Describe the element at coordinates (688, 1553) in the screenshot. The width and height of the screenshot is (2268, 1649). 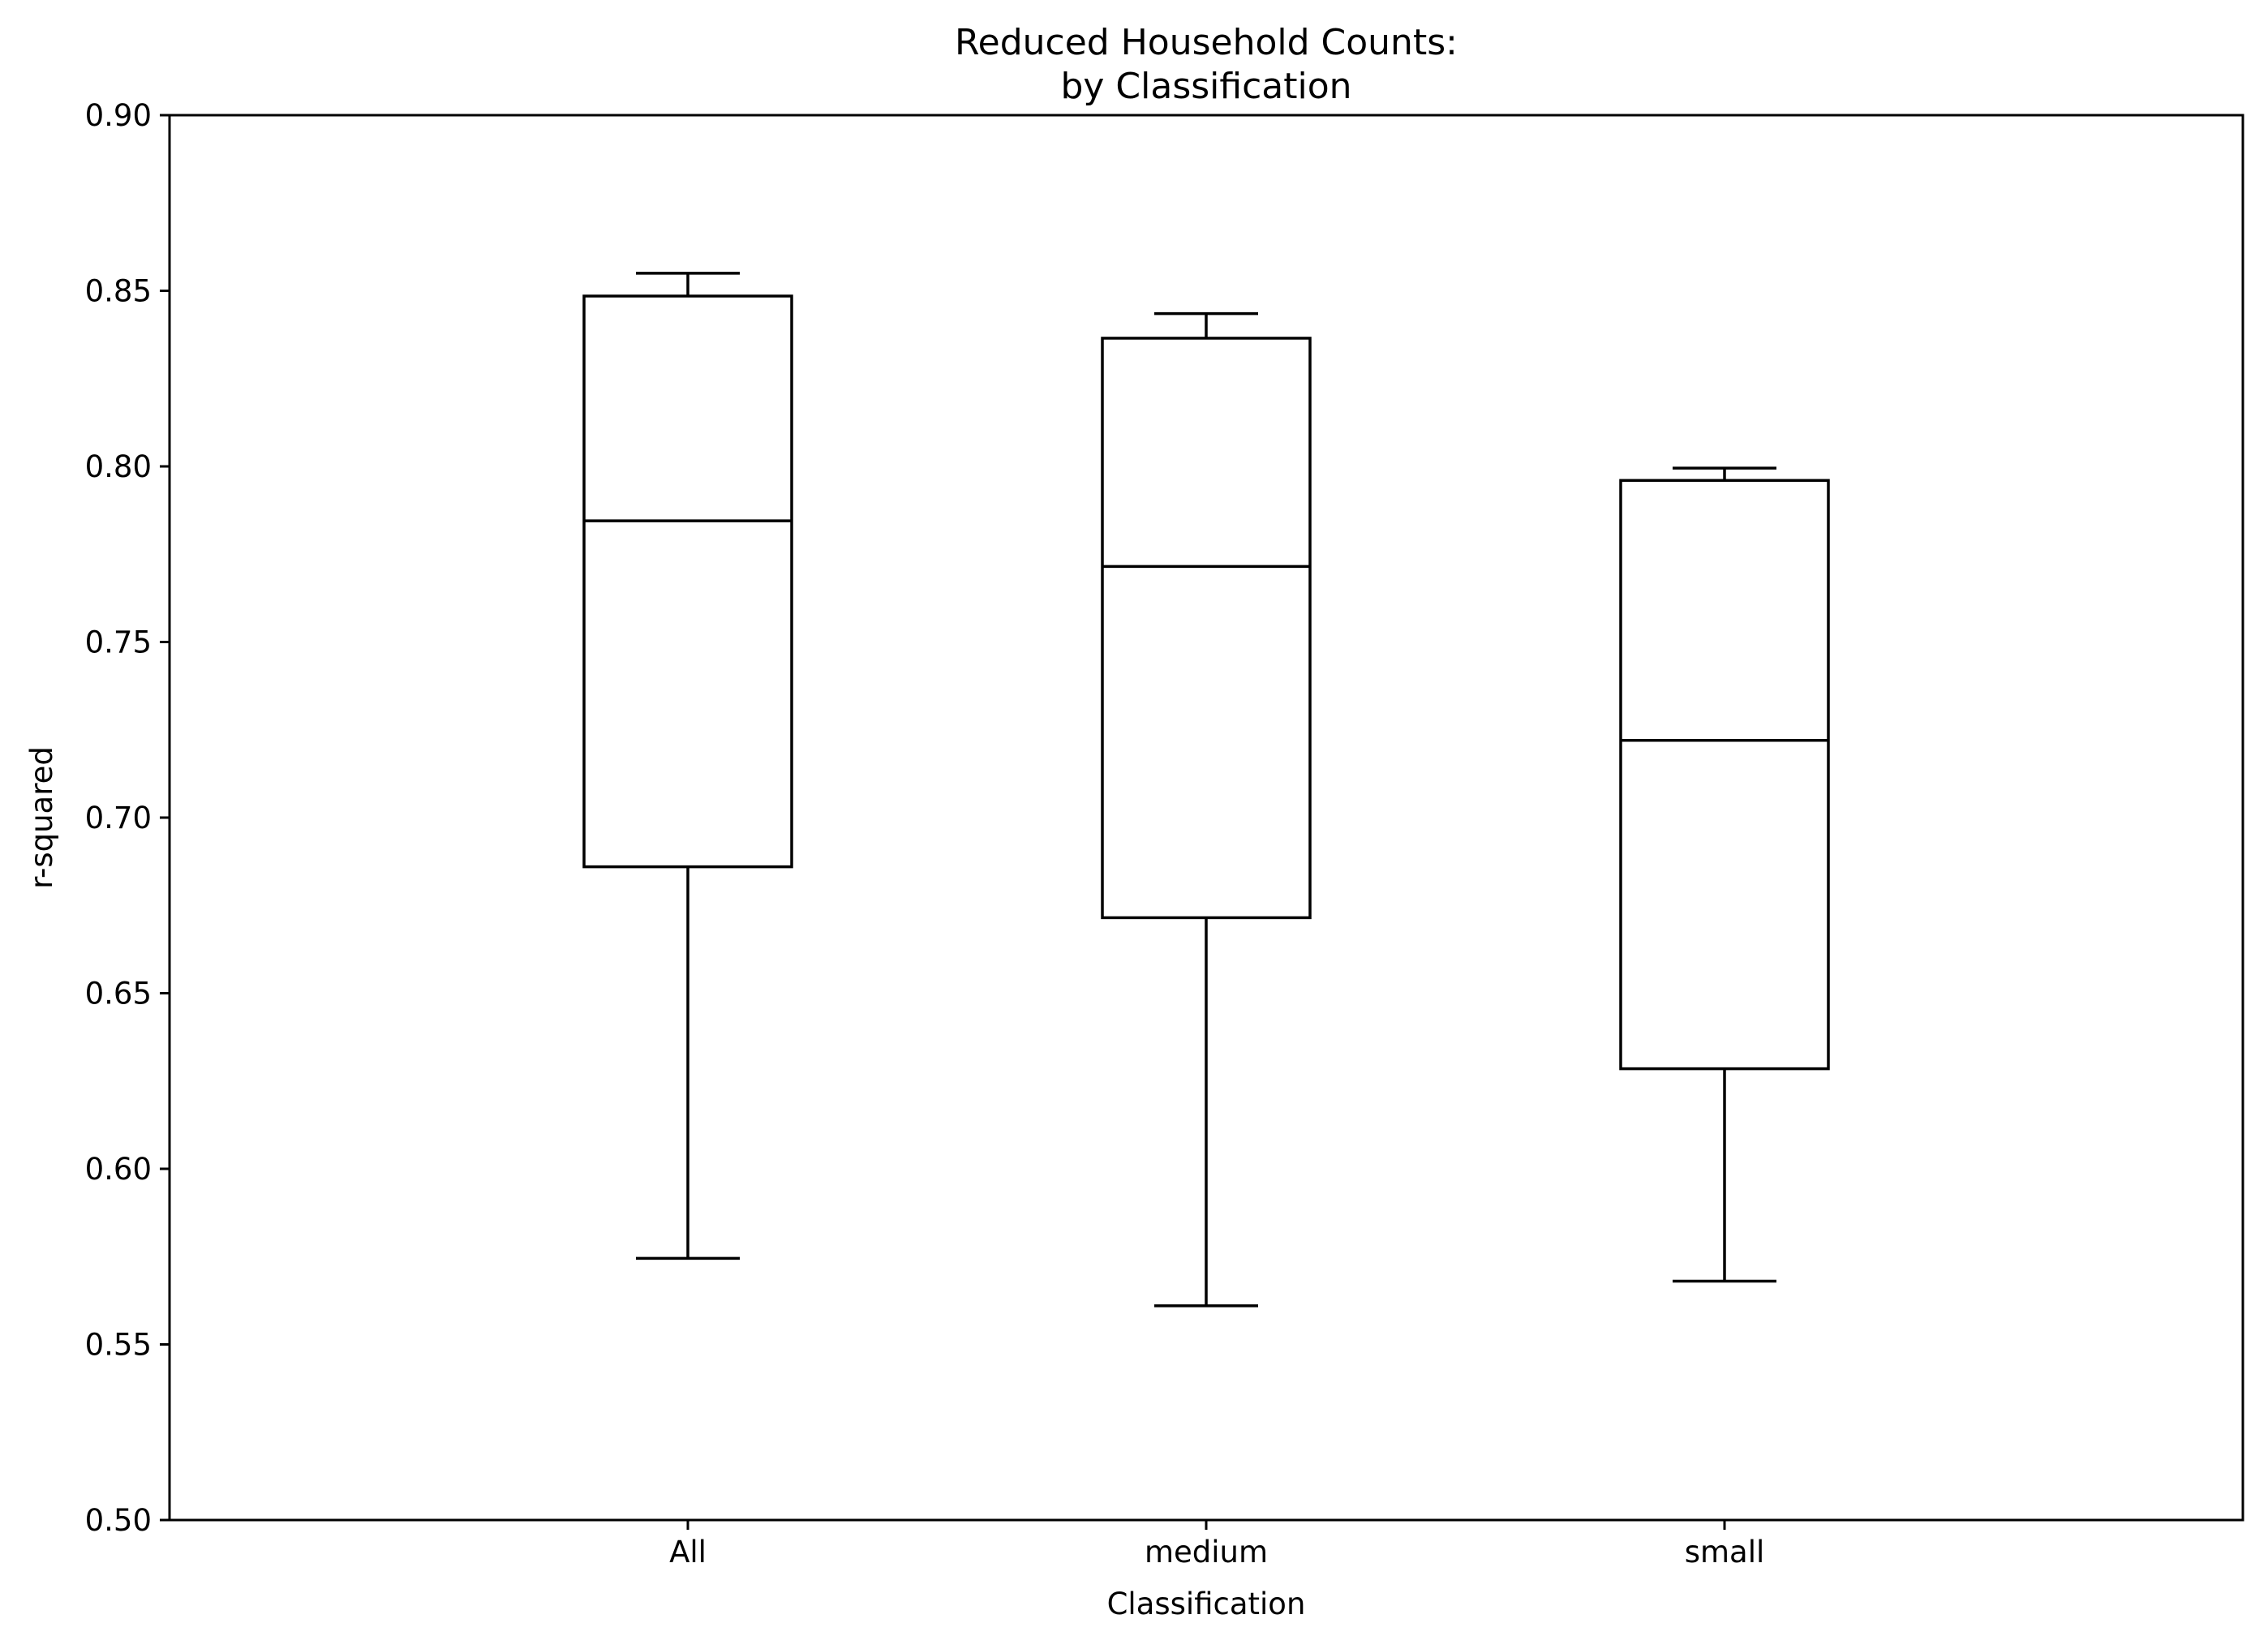
I see `x-tick-label: All` at that location.